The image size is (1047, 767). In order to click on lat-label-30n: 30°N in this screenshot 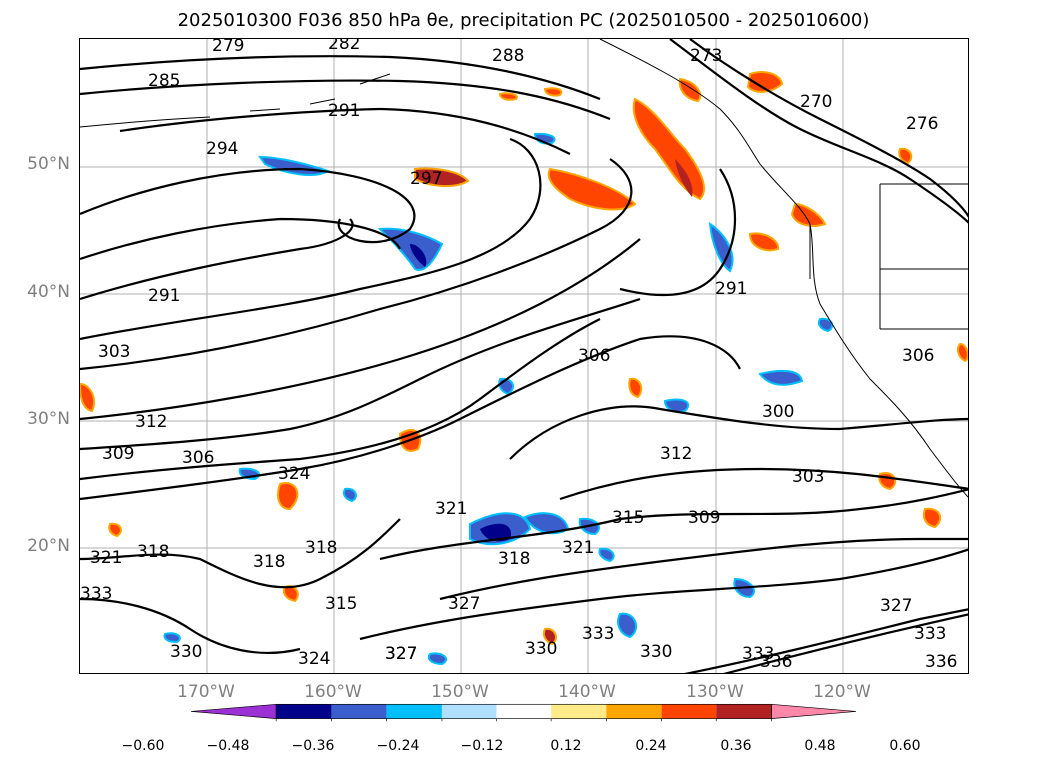, I will do `click(48, 419)`.